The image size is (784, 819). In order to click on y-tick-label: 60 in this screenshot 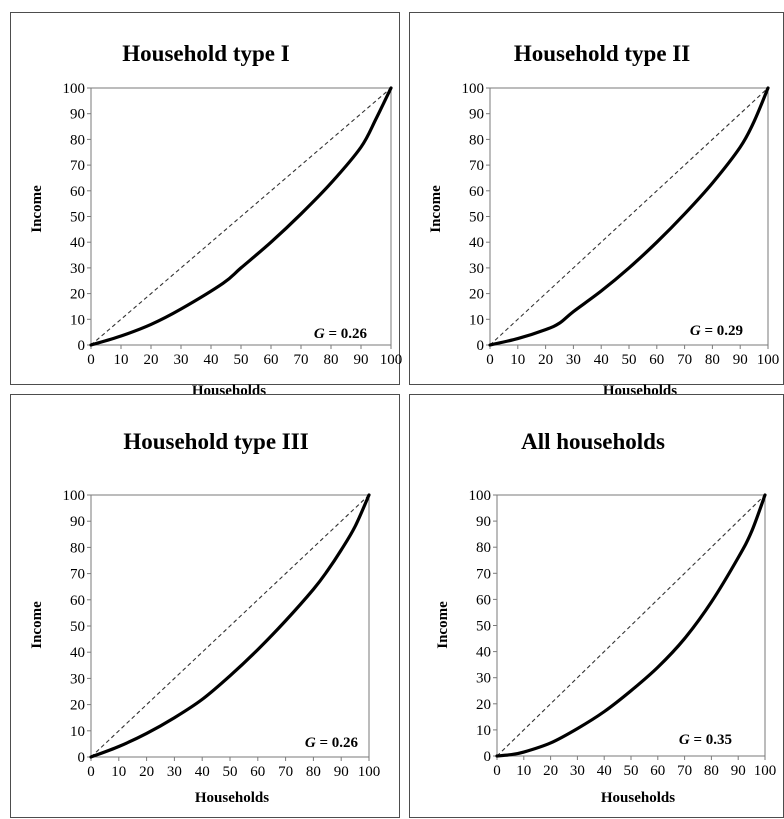, I will do `click(77, 601)`.